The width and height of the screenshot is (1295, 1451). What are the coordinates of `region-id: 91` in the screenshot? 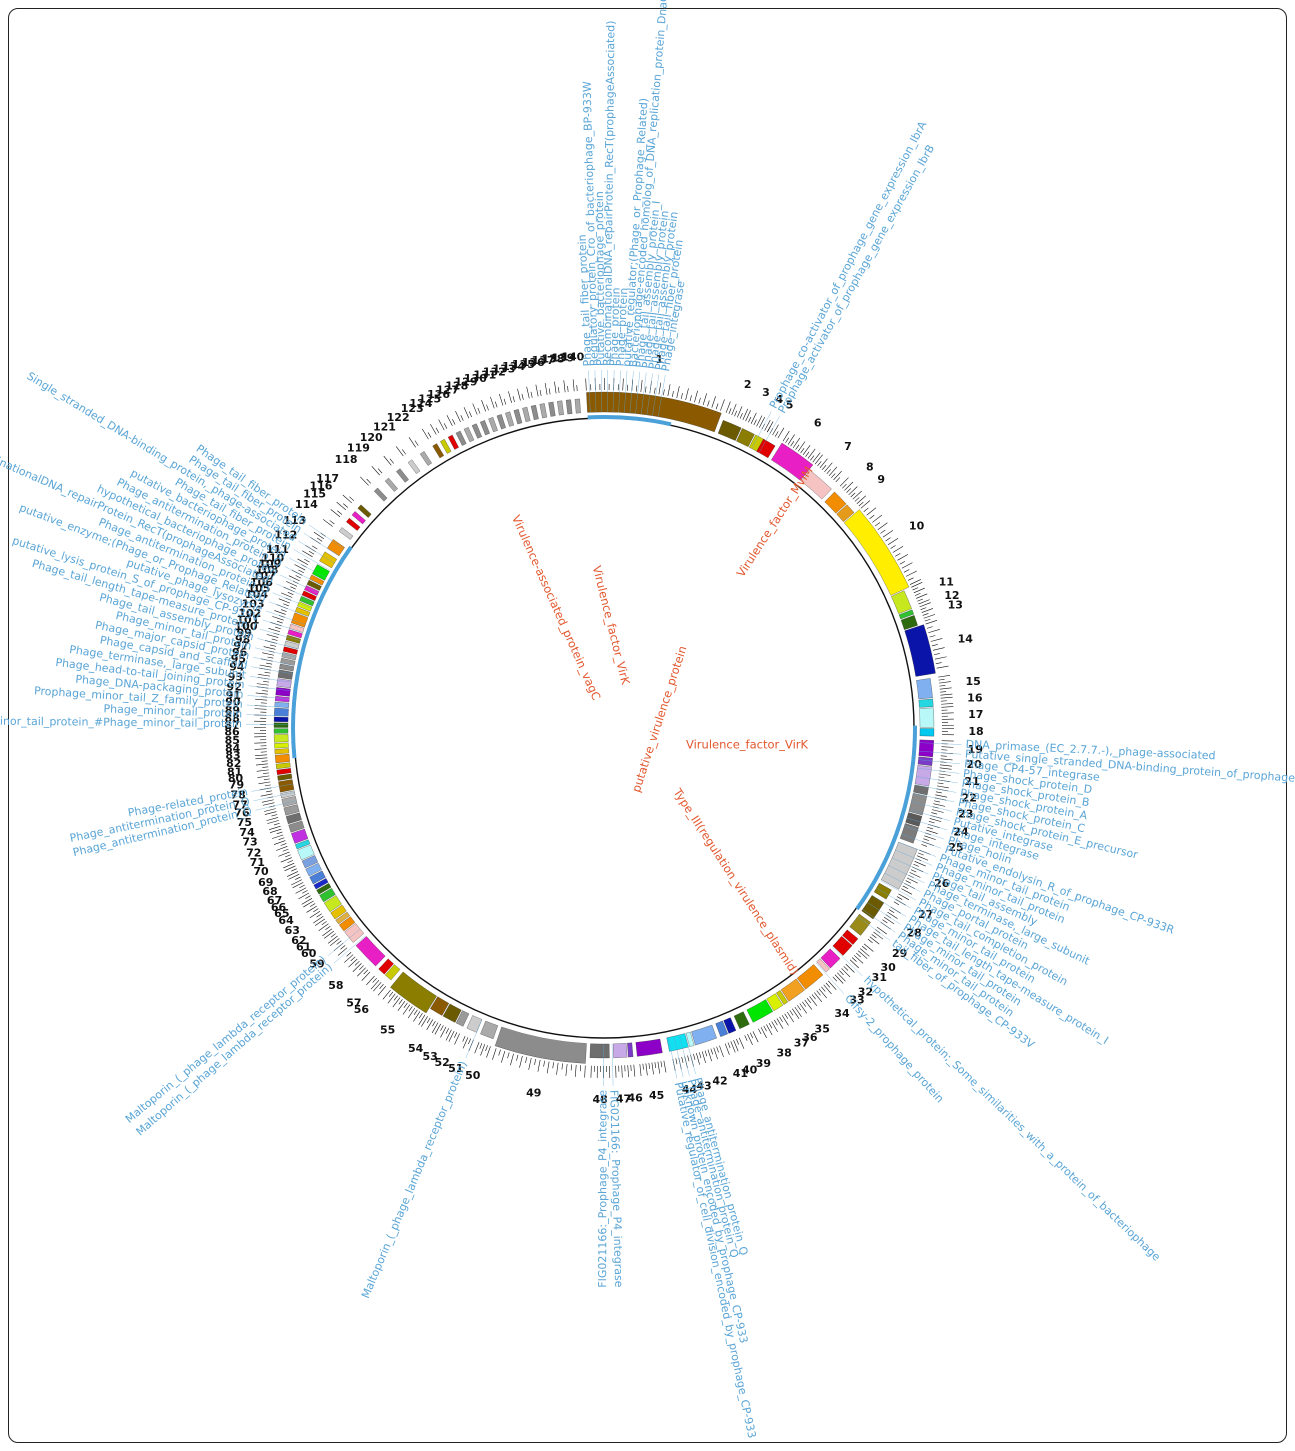 It's located at (233, 695).